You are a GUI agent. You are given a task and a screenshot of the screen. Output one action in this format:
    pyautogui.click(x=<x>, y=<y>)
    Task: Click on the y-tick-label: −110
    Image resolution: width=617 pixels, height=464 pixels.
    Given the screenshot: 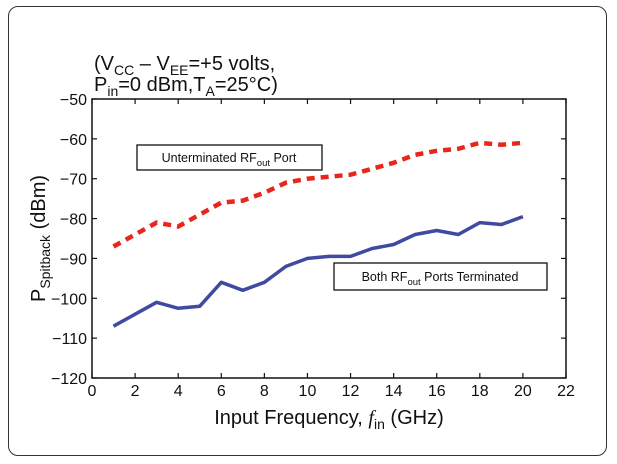 What is the action you would take?
    pyautogui.click(x=69, y=339)
    